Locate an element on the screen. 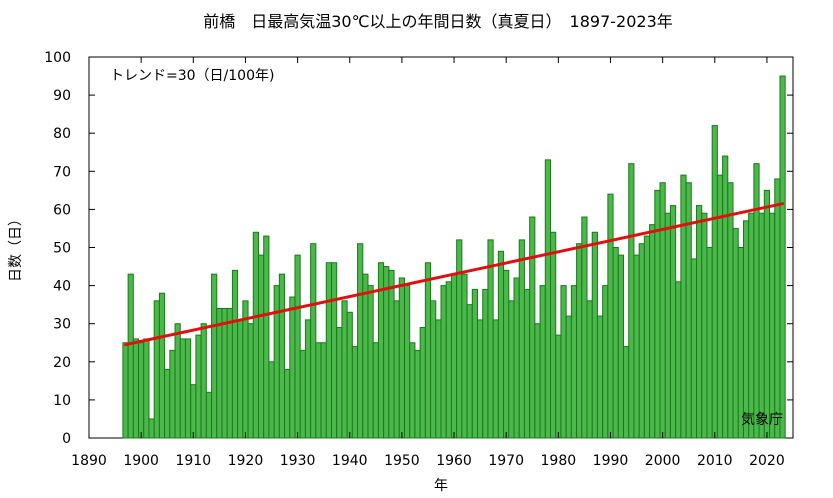  y-tick-label: 40 is located at coordinates (62, 287).